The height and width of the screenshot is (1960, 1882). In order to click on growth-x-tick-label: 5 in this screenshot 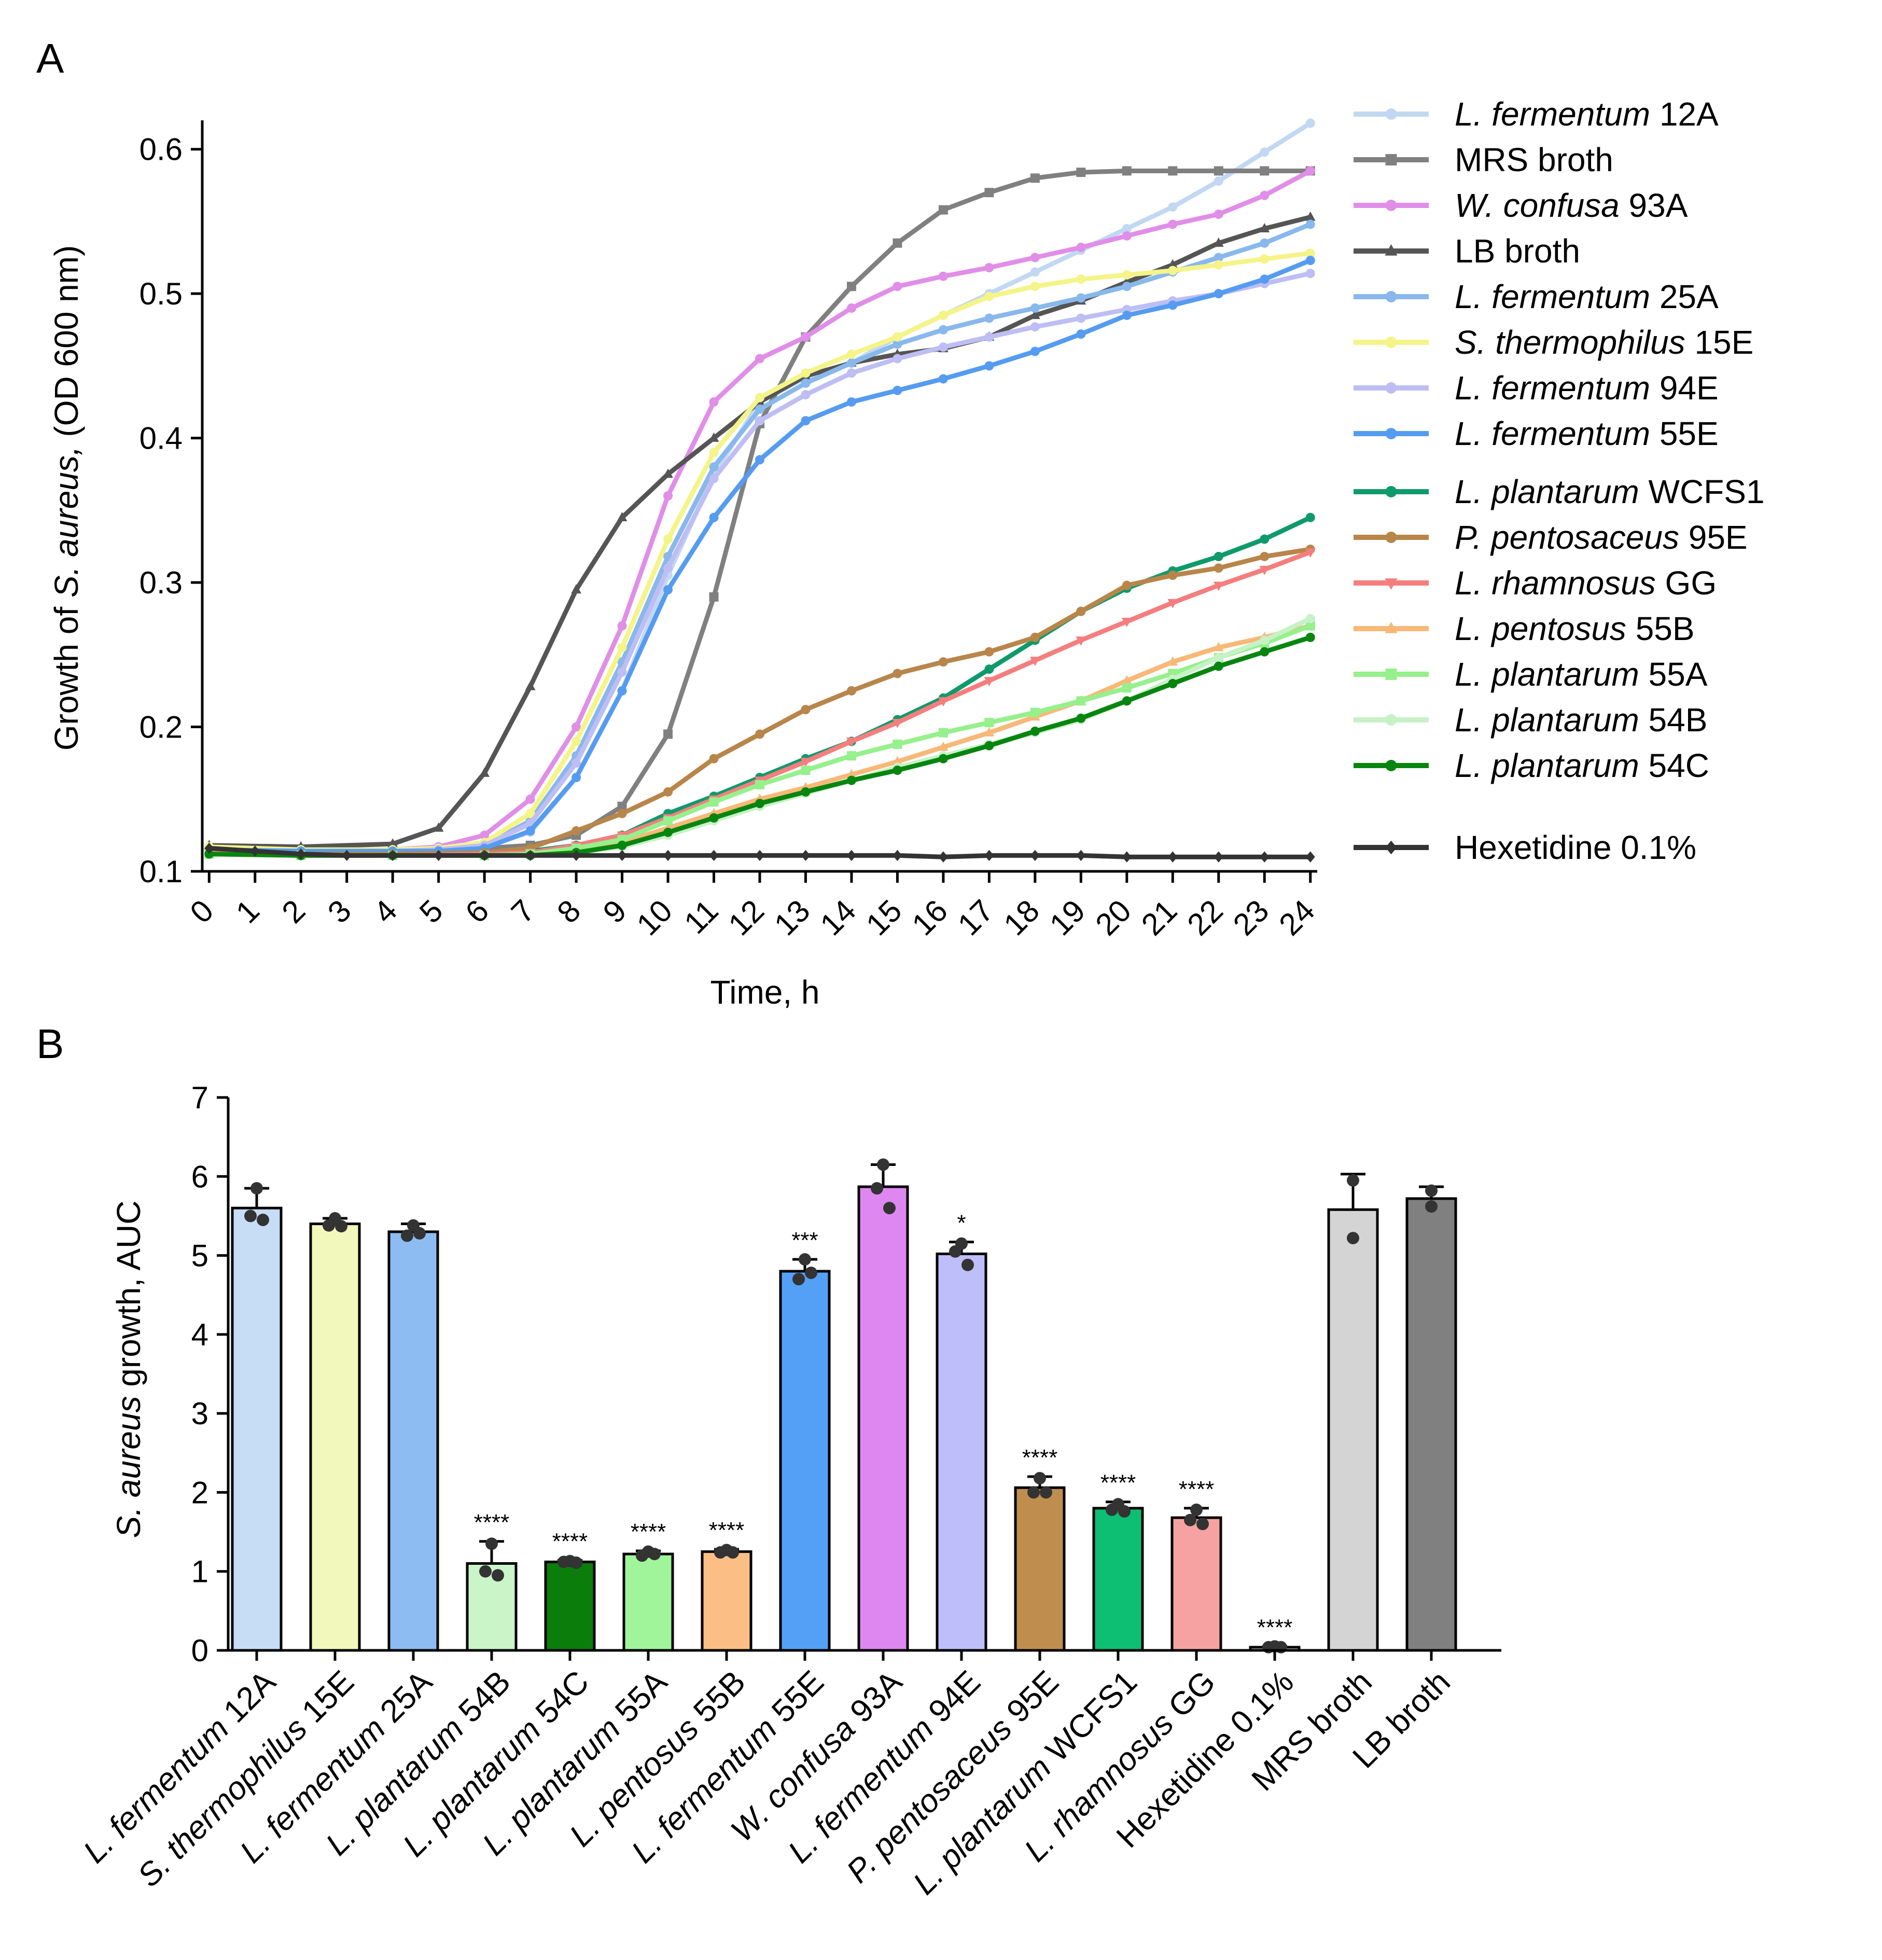, I will do `click(432, 911)`.